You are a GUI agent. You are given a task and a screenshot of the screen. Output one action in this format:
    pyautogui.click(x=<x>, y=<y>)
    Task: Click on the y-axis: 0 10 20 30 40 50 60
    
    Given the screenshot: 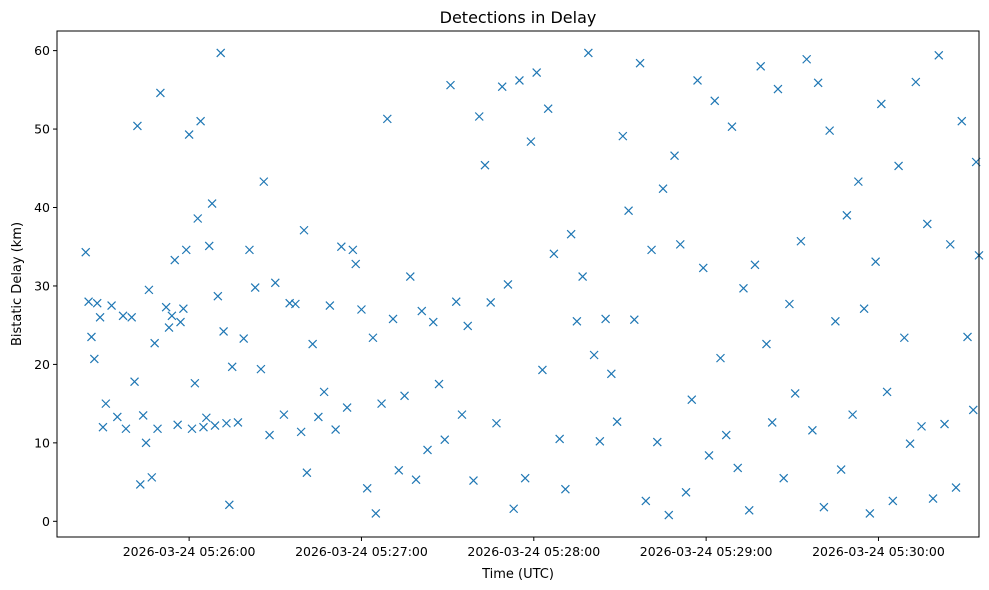 What is the action you would take?
    pyautogui.click(x=45, y=286)
    